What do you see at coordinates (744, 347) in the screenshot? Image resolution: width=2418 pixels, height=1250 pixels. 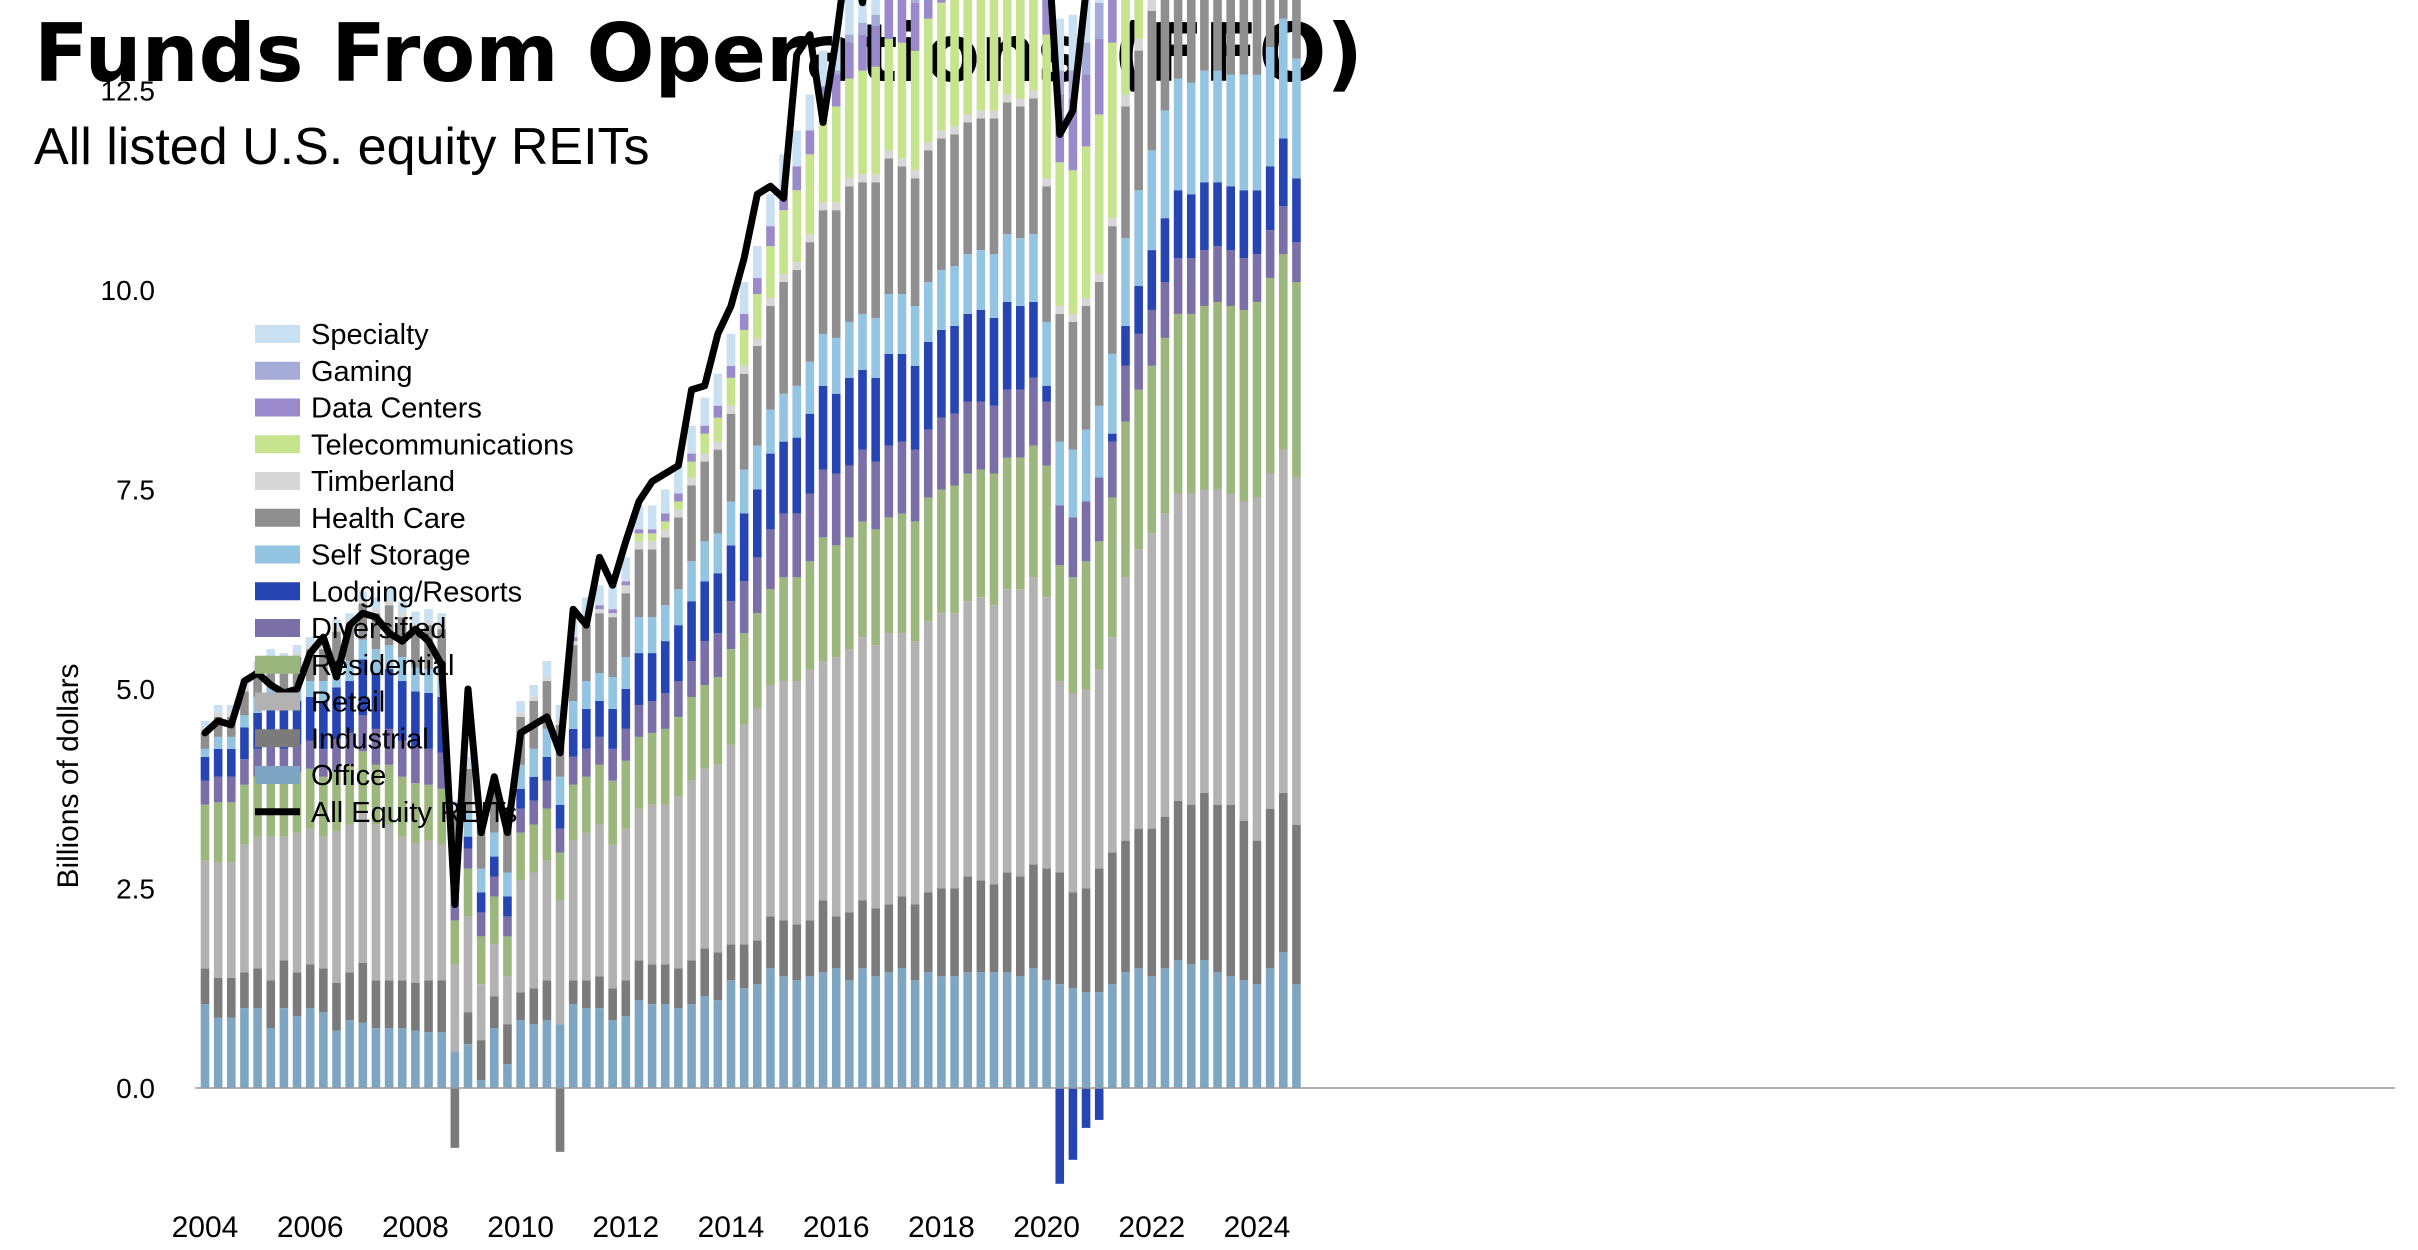 I see `bar-segment-telecommunications` at bounding box center [744, 347].